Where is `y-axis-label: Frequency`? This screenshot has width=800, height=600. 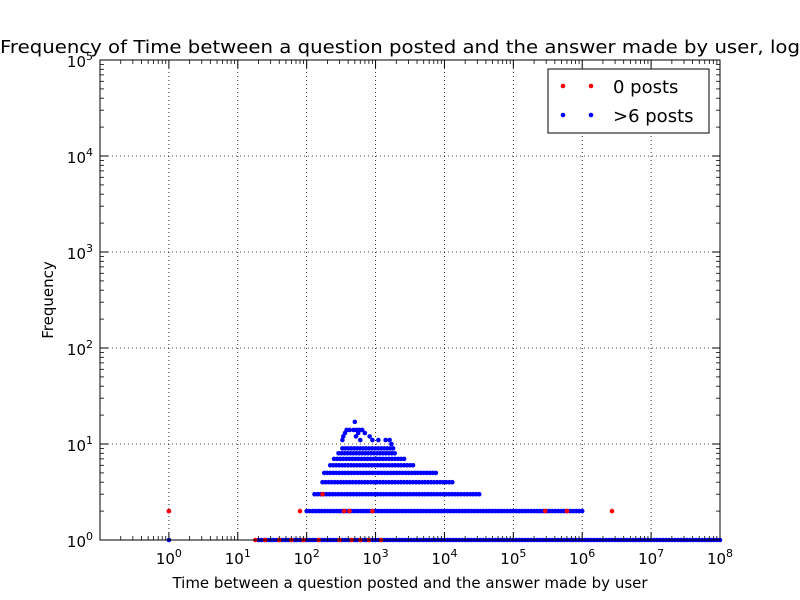 y-axis-label: Frequency is located at coordinates (48, 300).